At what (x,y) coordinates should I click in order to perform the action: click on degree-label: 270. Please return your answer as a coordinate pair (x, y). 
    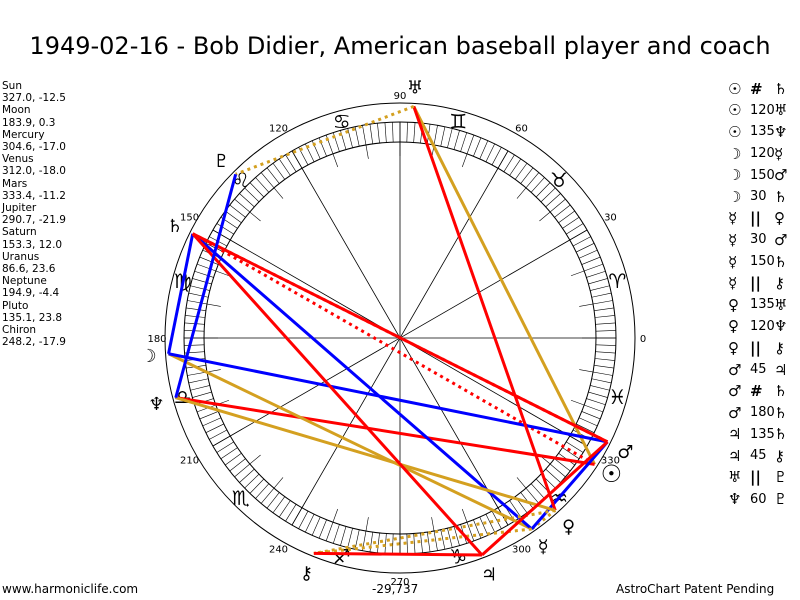
    Looking at the image, I should click on (399, 582).